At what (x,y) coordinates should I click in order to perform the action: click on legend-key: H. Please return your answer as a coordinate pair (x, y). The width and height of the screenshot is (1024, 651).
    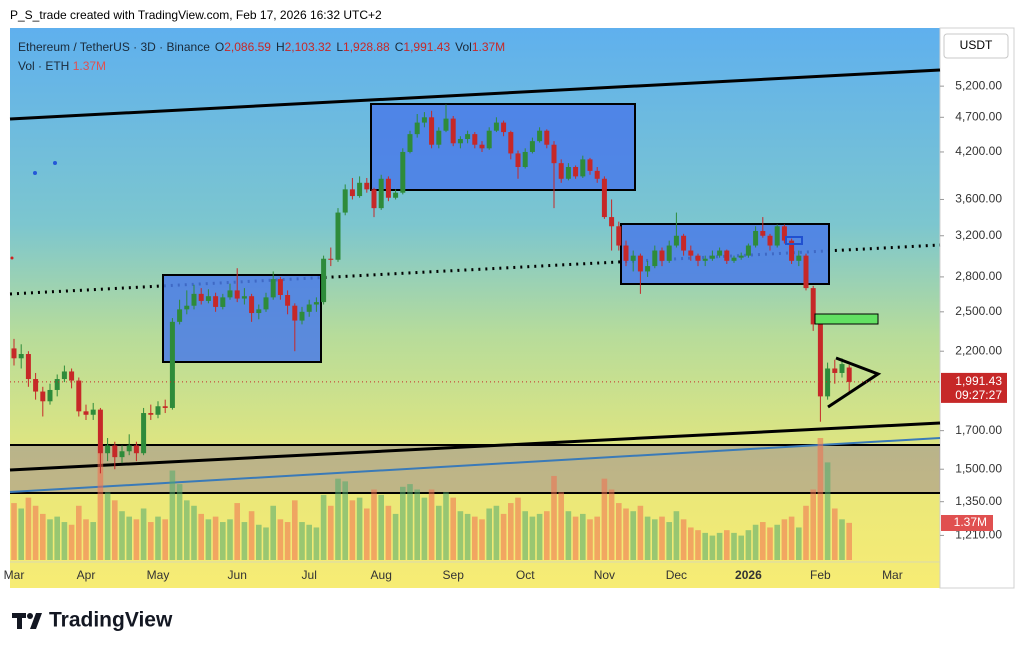
    Looking at the image, I should click on (280, 47).